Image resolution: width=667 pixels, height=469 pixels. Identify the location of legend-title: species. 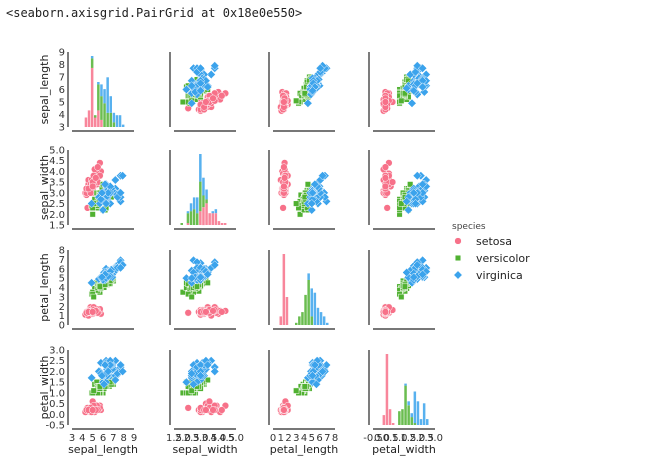
(469, 227).